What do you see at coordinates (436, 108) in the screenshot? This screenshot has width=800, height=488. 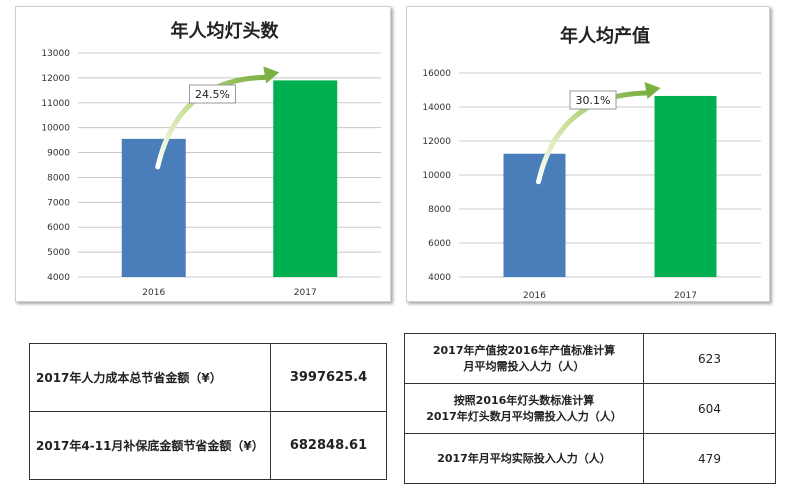 I see `y-tick-label: 14000` at bounding box center [436, 108].